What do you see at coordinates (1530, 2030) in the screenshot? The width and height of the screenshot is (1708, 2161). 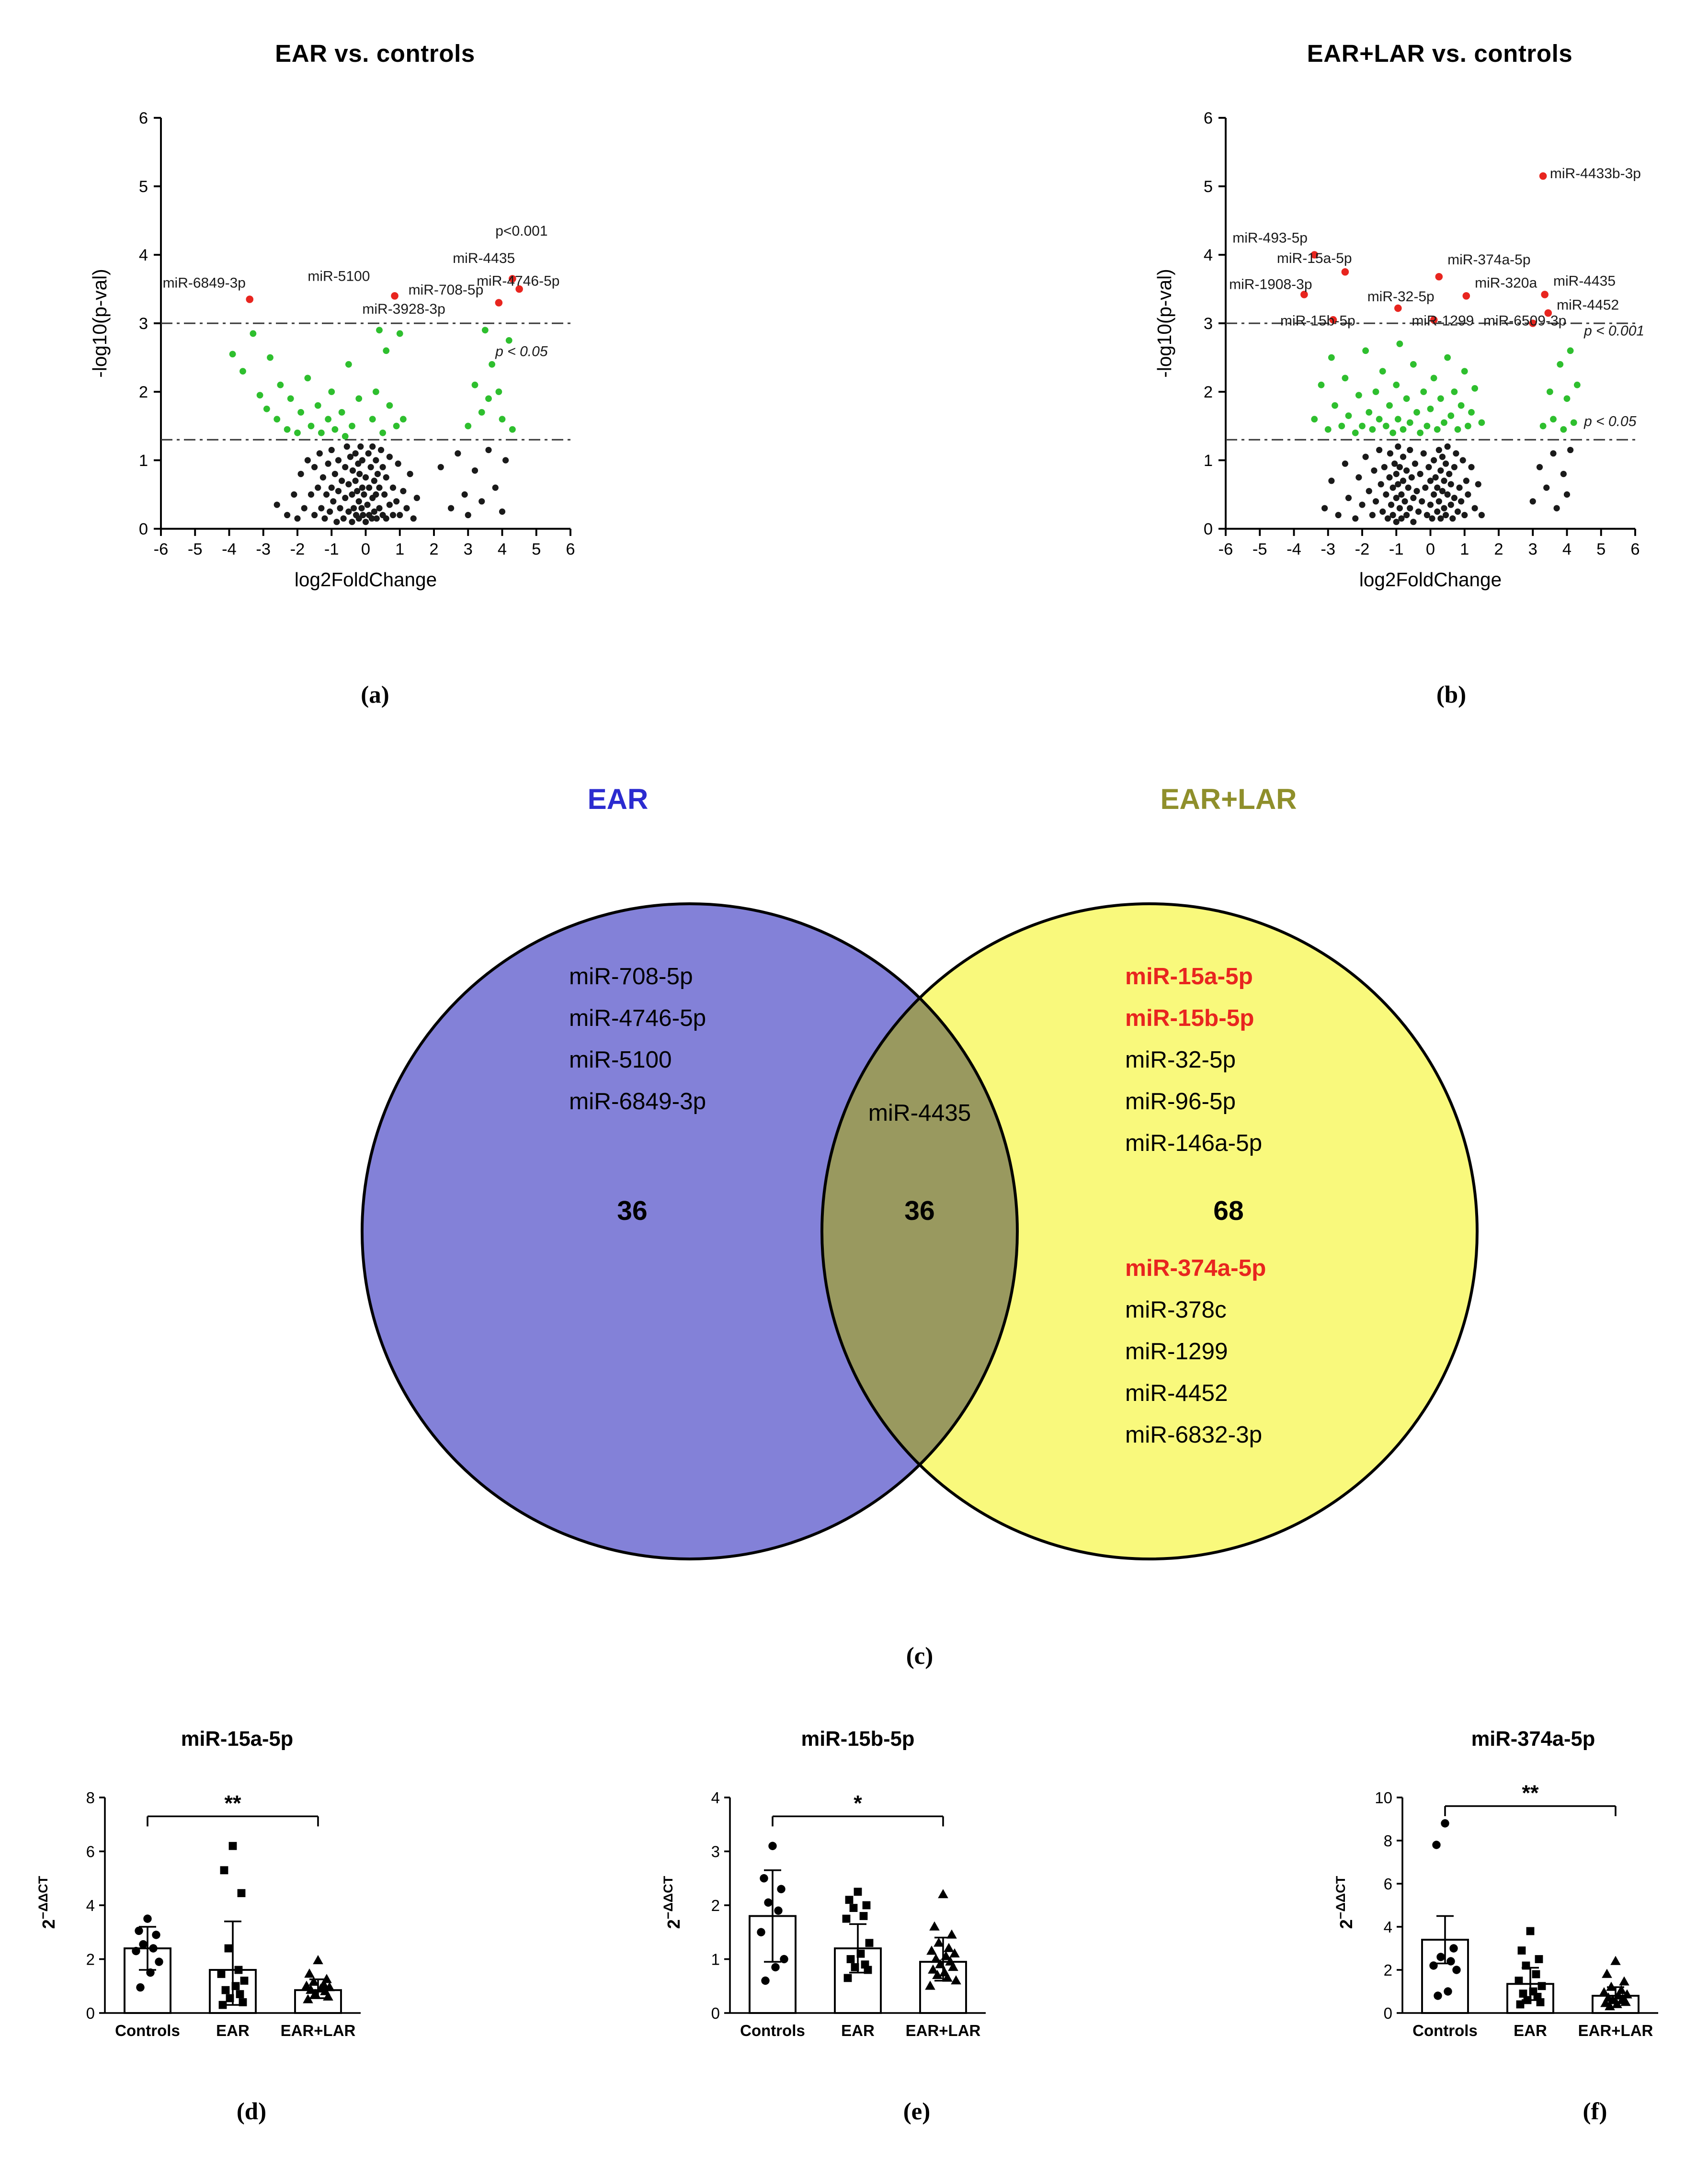 I see `group-label: EAR` at bounding box center [1530, 2030].